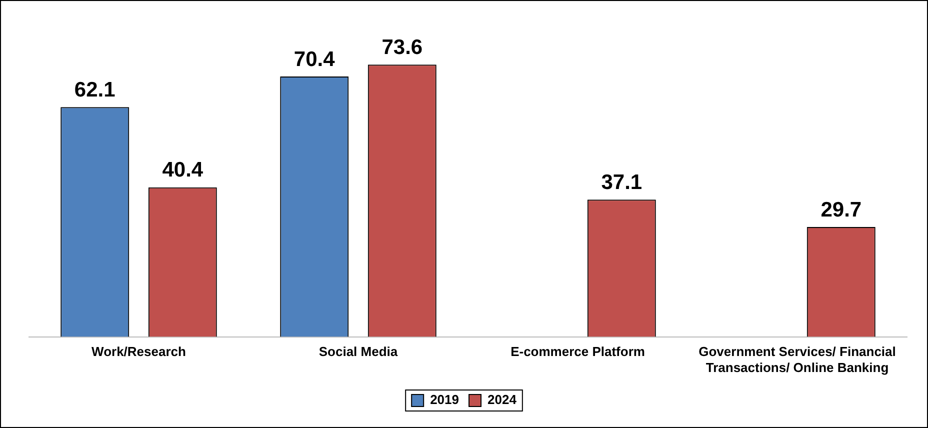  What do you see at coordinates (444, 400) in the screenshot?
I see `legend-label: 2019` at bounding box center [444, 400].